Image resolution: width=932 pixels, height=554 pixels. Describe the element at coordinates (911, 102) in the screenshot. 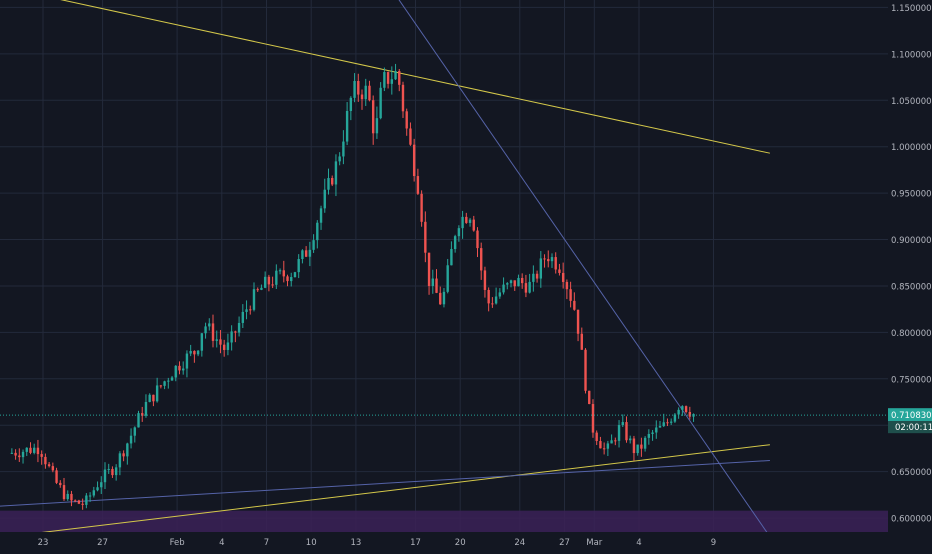

I see `y-tick-label: 1.0500000` at that location.